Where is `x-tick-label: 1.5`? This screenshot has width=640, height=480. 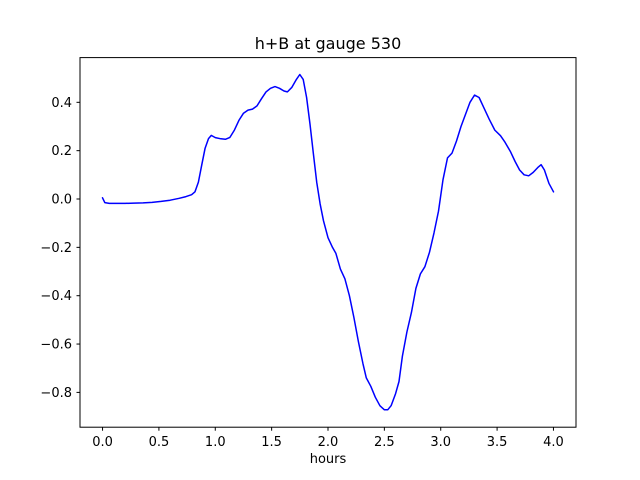
x-tick-label: 1.5 is located at coordinates (271, 442).